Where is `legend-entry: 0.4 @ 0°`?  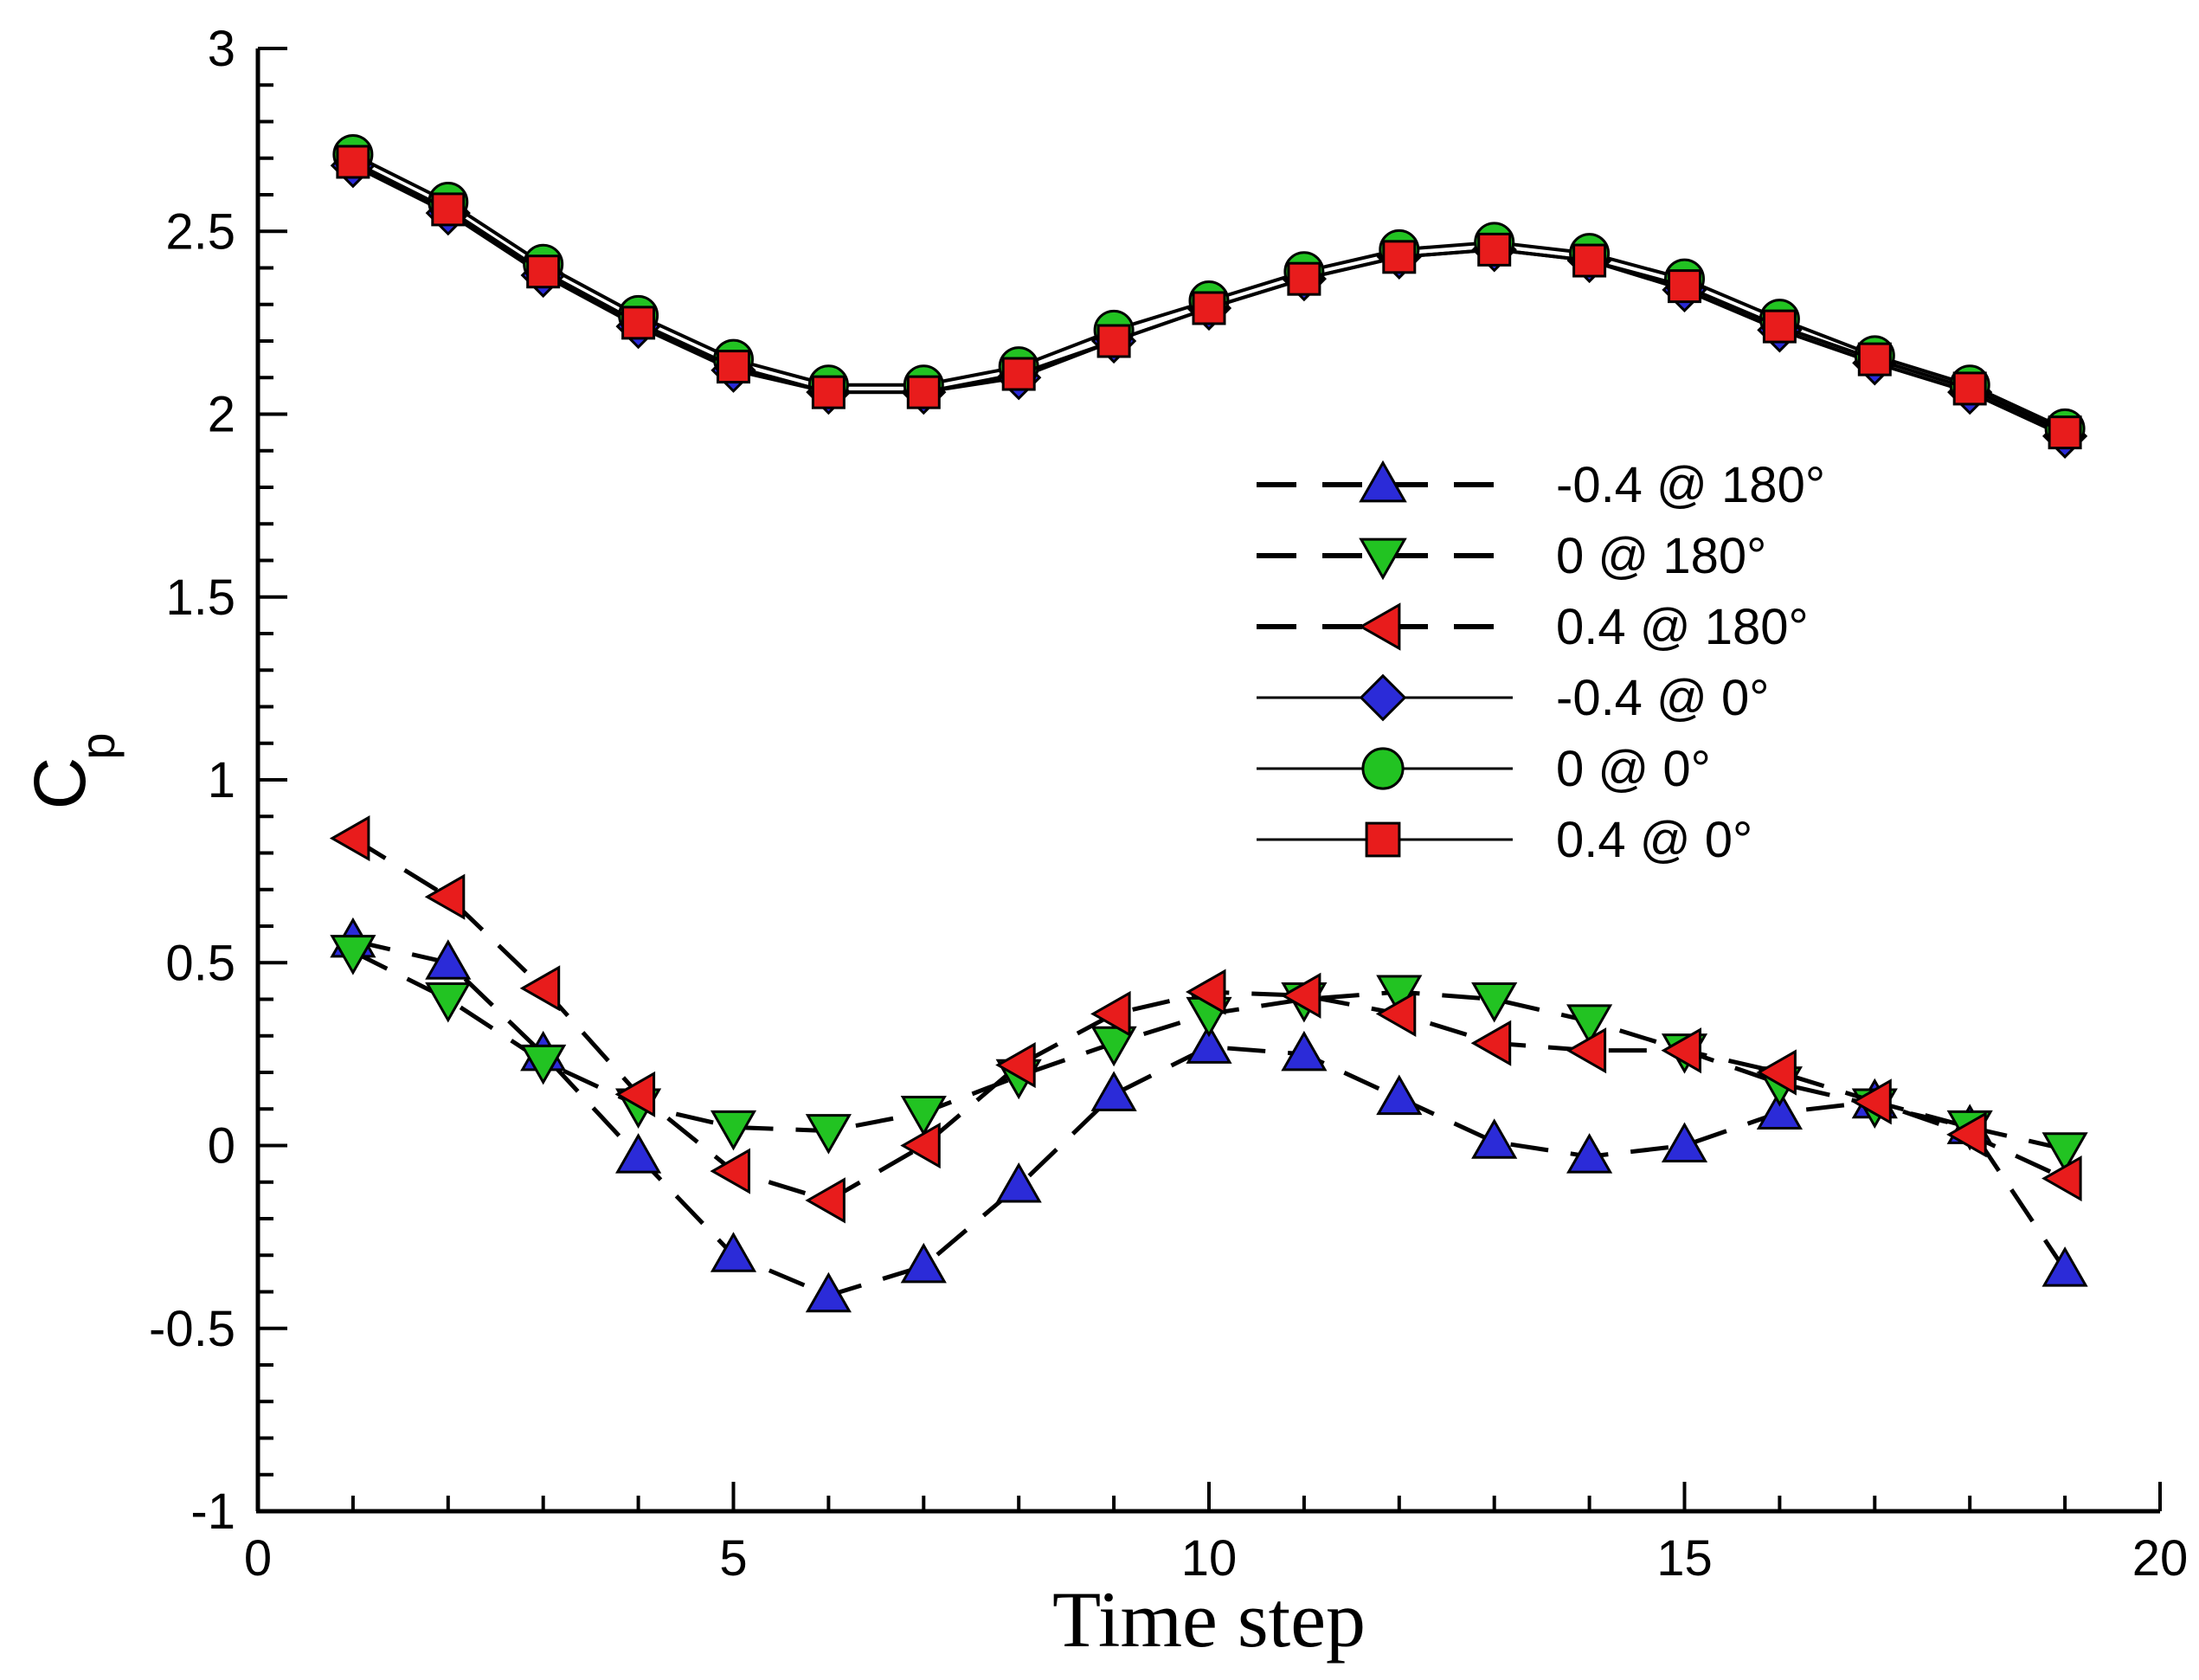 legend-entry: 0.4 @ 0° is located at coordinates (1504, 840).